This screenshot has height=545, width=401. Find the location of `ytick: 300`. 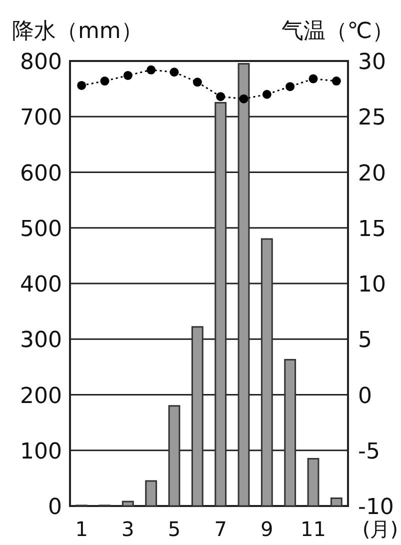

ytick: 300 is located at coordinates (41, 341).